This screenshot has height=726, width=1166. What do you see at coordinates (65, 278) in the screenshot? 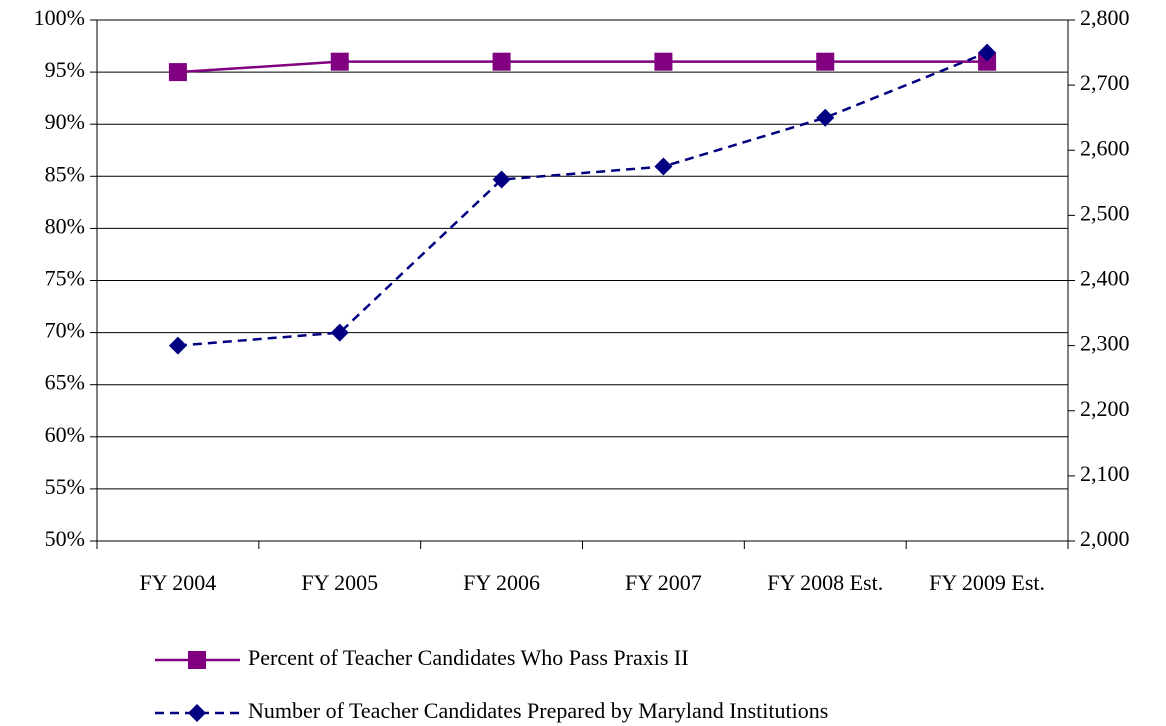
I see `y-tick-label: 75%` at bounding box center [65, 278].